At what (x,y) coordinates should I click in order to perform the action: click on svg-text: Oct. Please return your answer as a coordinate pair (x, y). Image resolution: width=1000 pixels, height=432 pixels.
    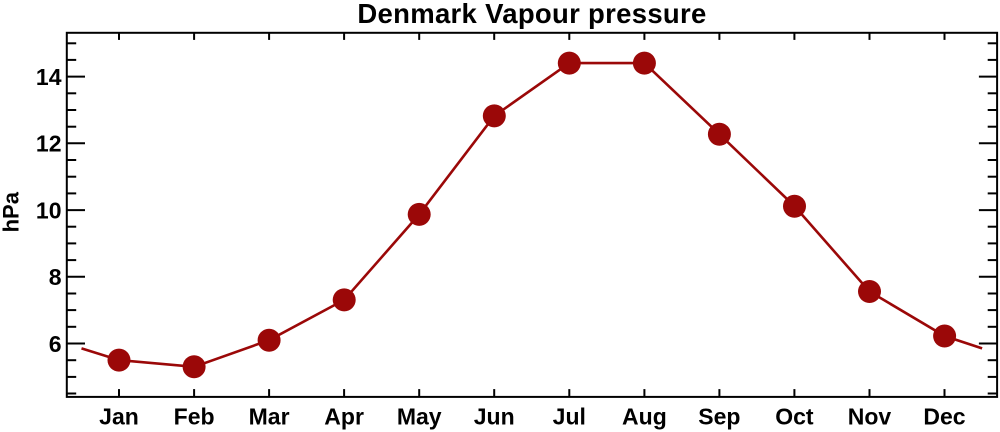
    Looking at the image, I should click on (794, 416).